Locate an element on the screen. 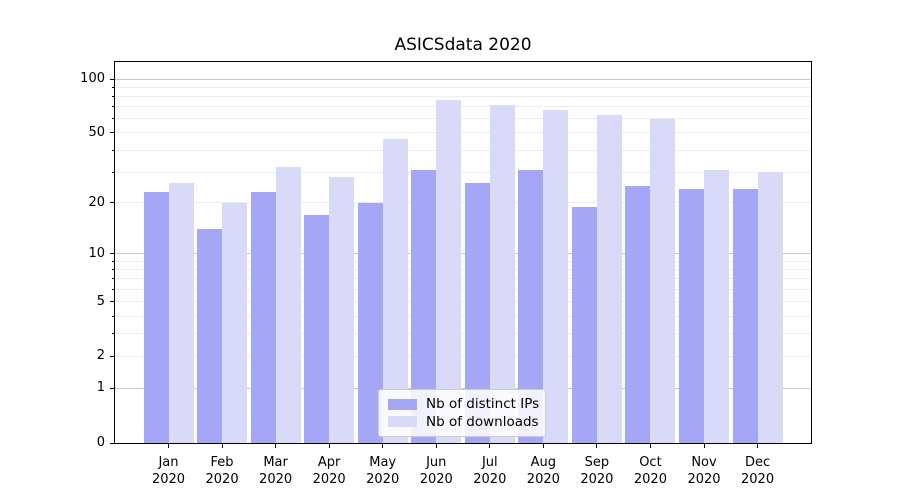  x-axis-month: Jul is located at coordinates (489, 462).